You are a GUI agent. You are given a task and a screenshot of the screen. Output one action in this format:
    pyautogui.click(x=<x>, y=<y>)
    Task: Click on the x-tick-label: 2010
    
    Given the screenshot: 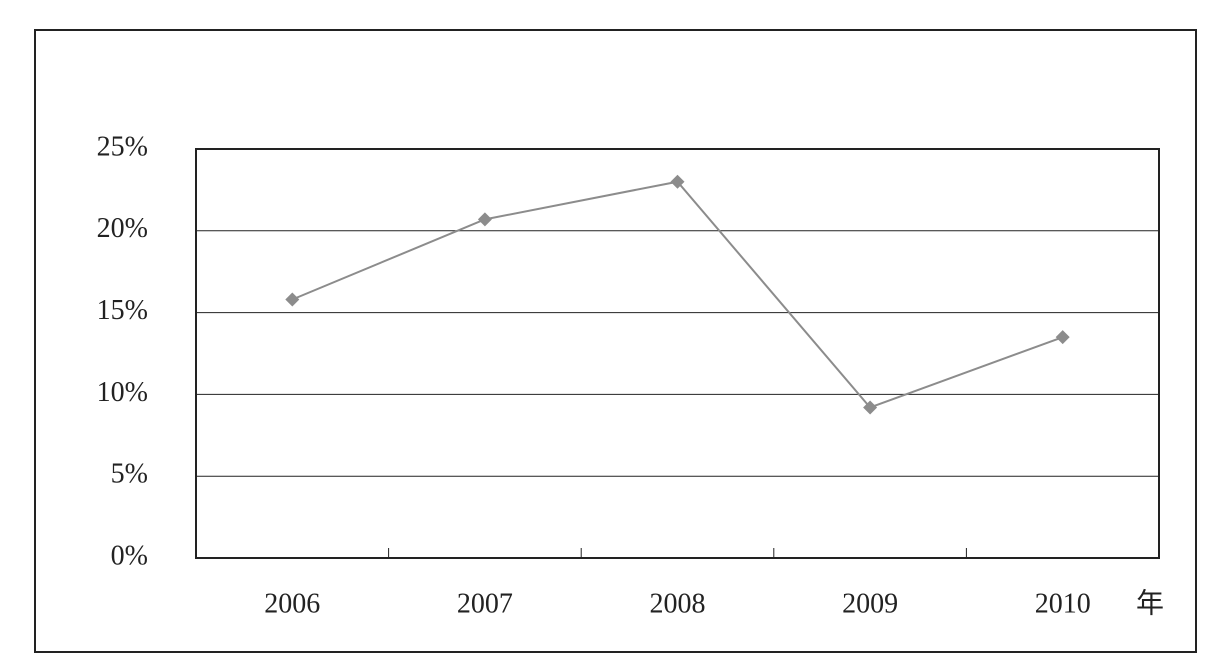 What is the action you would take?
    pyautogui.click(x=1063, y=603)
    